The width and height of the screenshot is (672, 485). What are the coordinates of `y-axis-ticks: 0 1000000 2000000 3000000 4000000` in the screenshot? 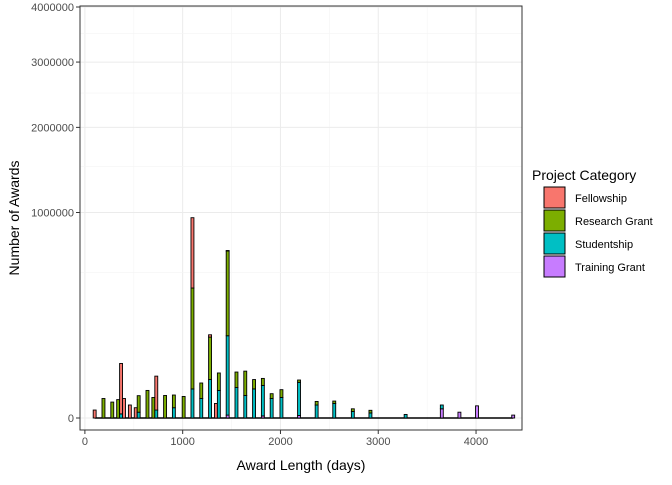 It's located at (55, 213).